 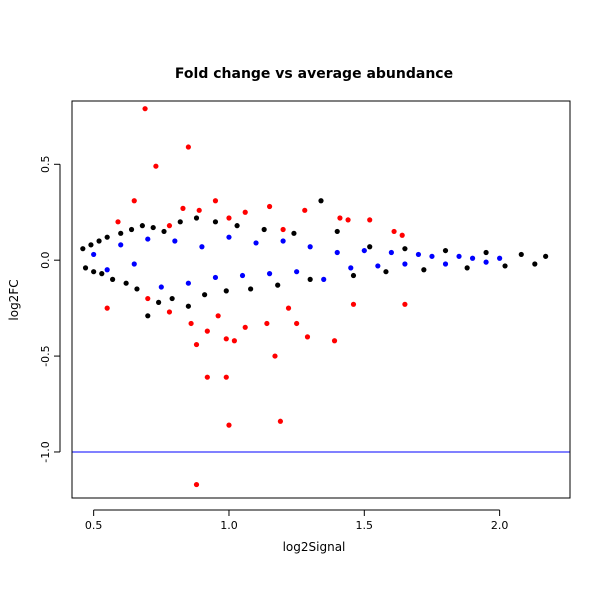 I want to click on x-tick-label: 2.0, so click(x=500, y=525).